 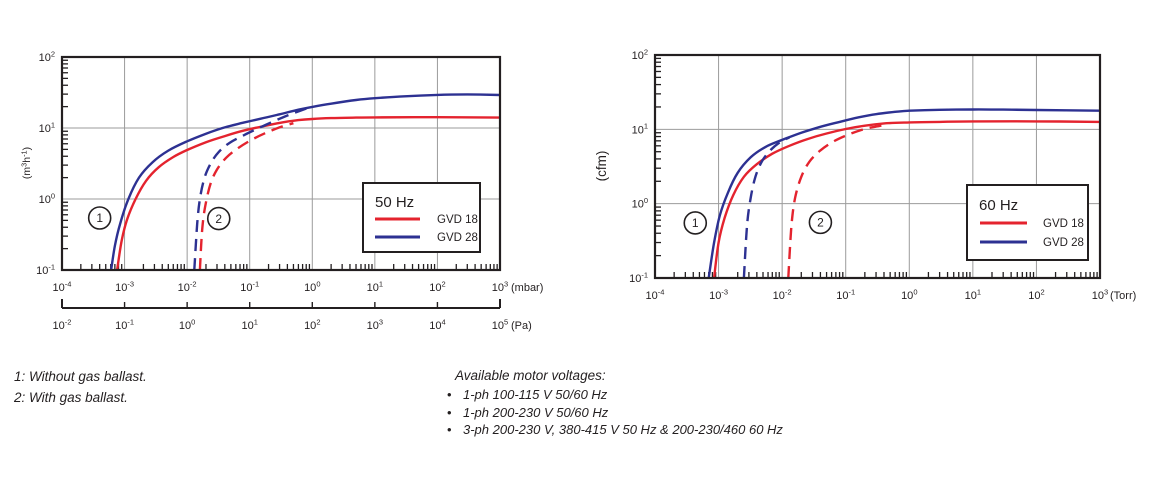 I want to click on legend-title: 60 Hz, so click(x=998, y=205).